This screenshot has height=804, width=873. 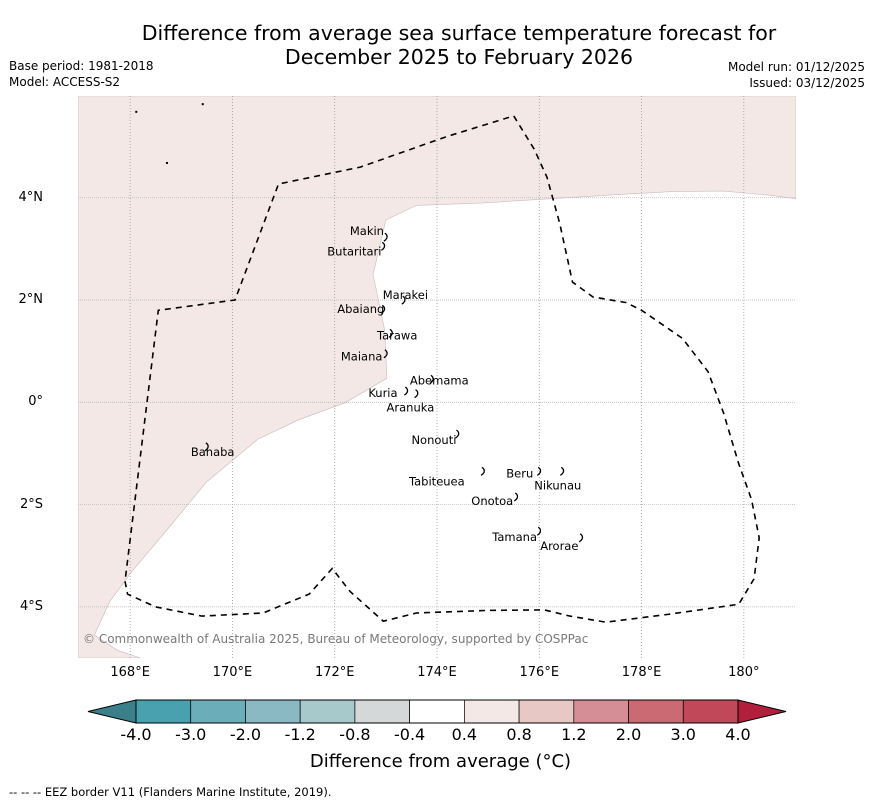 I want to click on colorbar-label: Difference from average (°C), so click(x=440, y=761).